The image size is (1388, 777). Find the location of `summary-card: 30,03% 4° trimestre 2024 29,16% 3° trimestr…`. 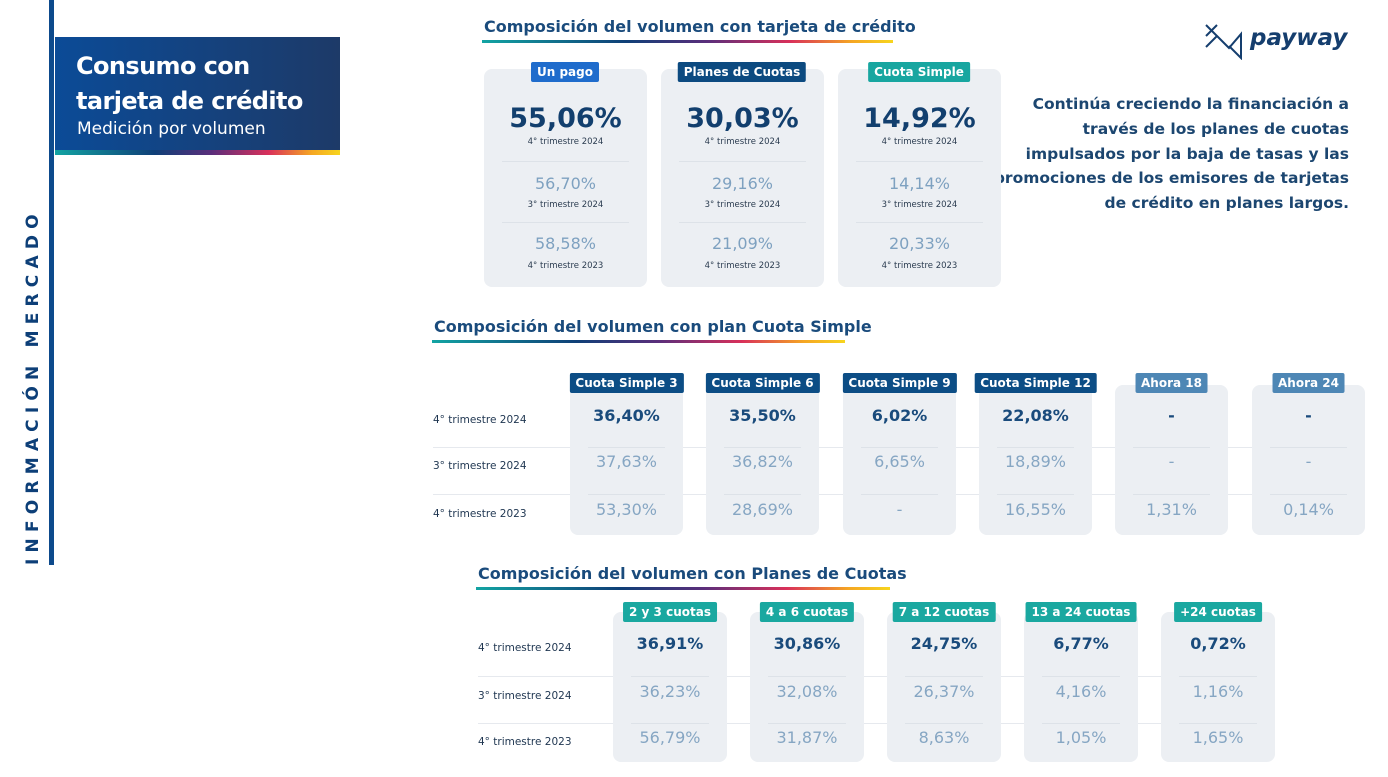

summary-card: 30,03% 4° trimestre 2024 29,16% 3° trimestr… is located at coordinates (742, 178).